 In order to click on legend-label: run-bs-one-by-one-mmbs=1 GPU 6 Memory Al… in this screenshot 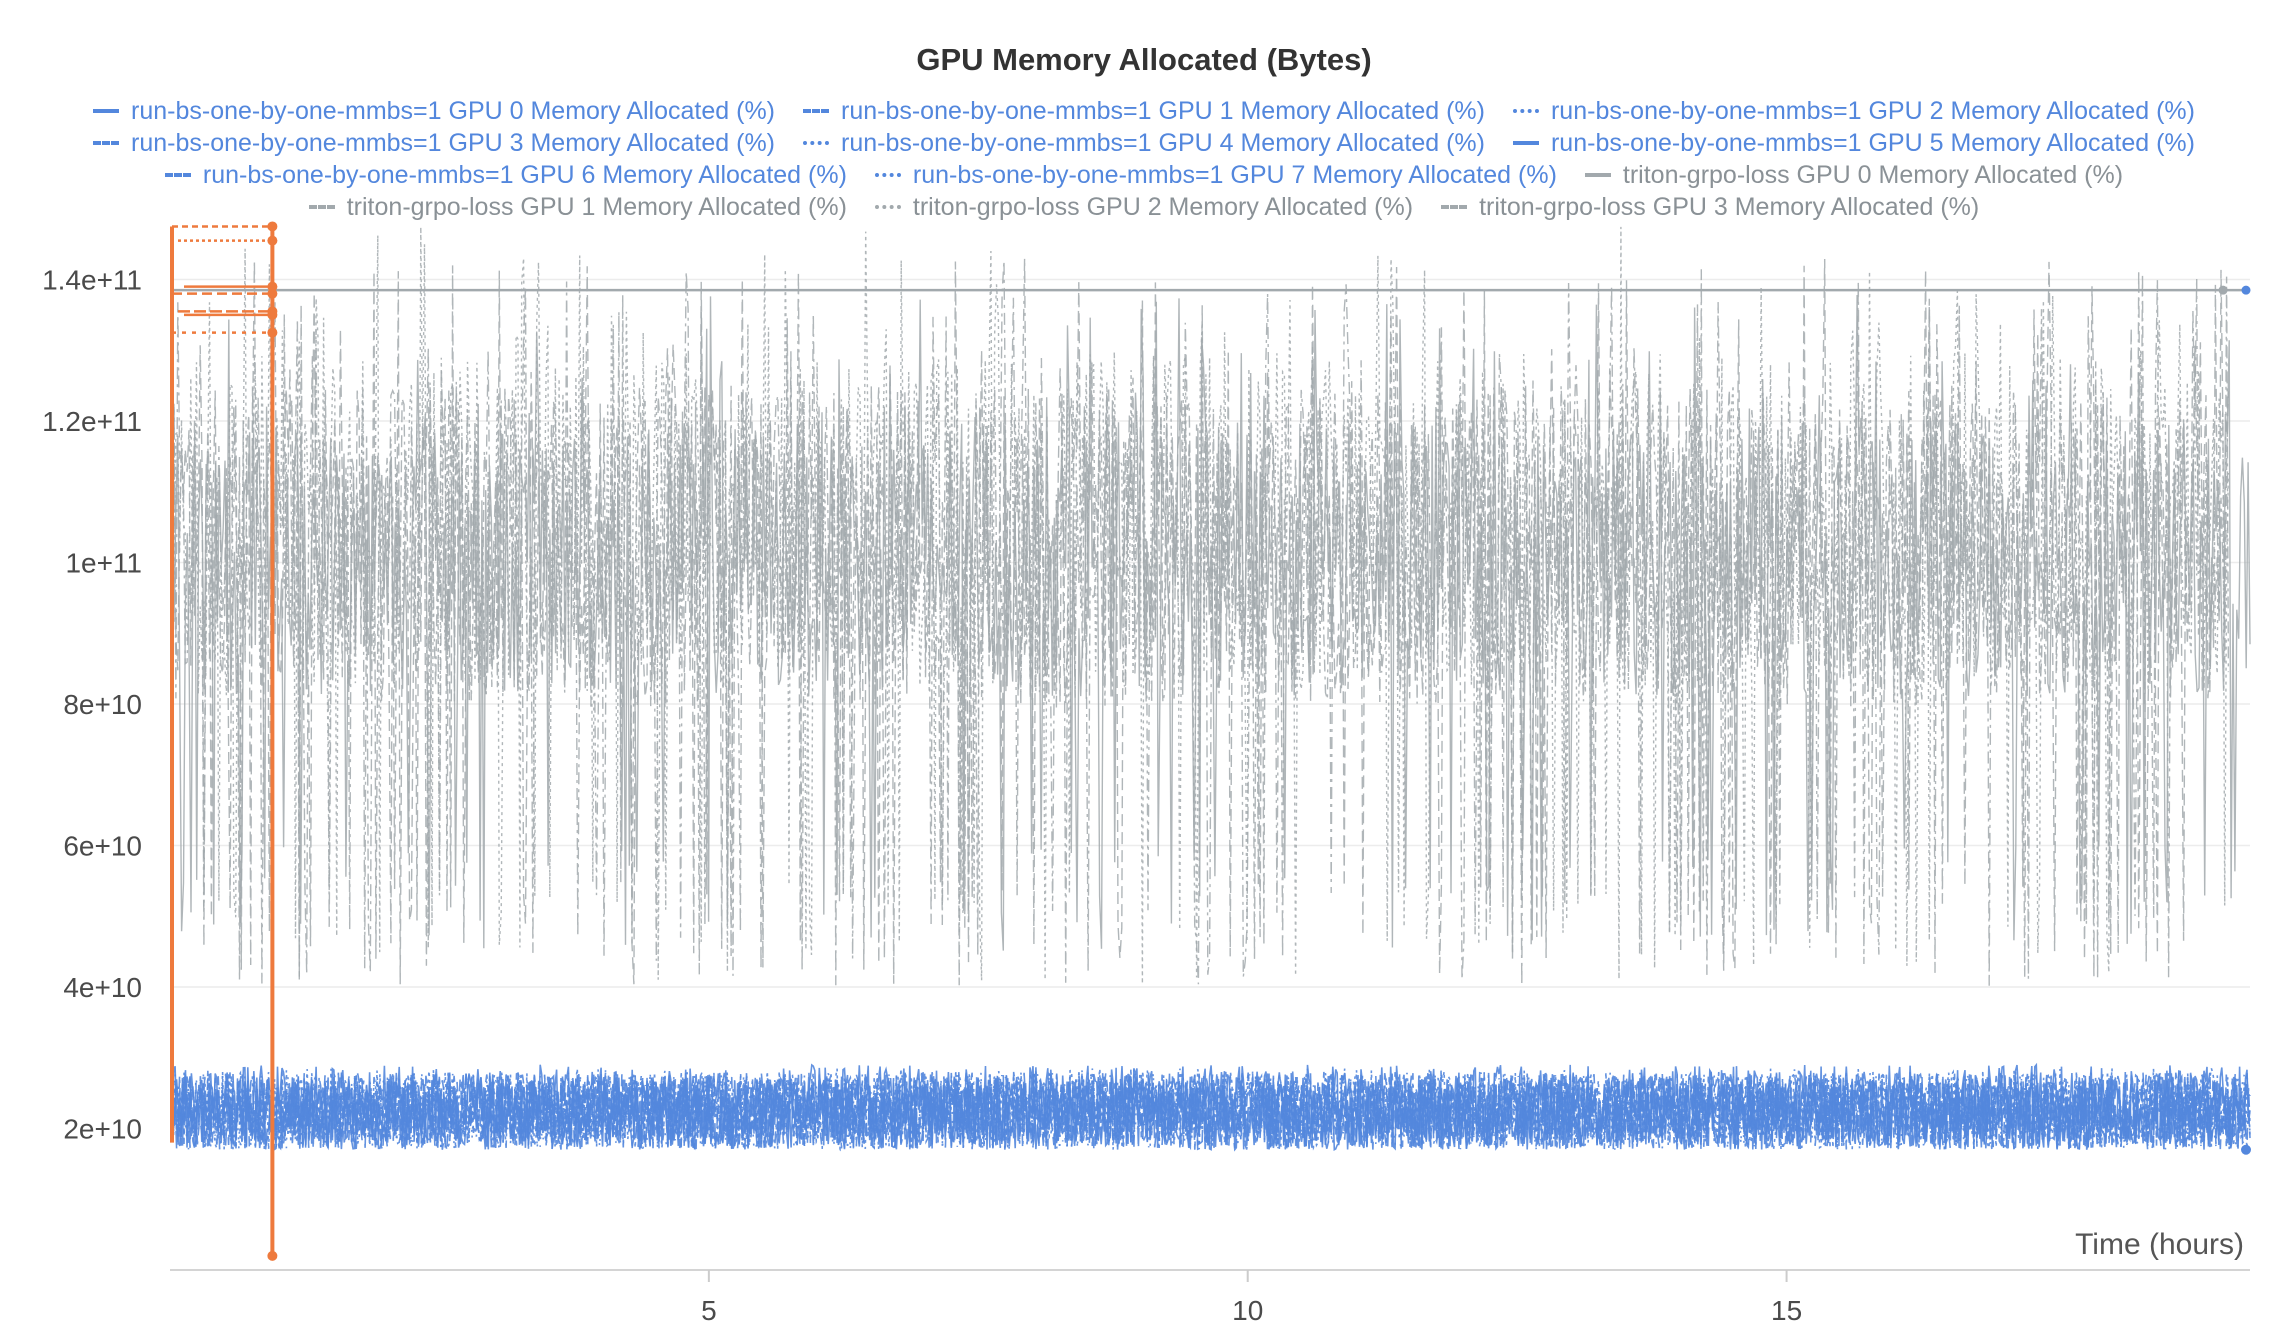, I will do `click(524, 175)`.